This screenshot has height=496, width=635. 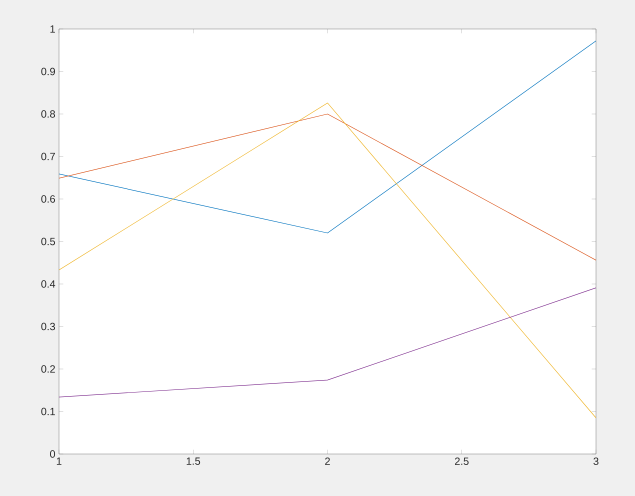 I want to click on y-tick-label: 0.9, so click(x=48, y=72).